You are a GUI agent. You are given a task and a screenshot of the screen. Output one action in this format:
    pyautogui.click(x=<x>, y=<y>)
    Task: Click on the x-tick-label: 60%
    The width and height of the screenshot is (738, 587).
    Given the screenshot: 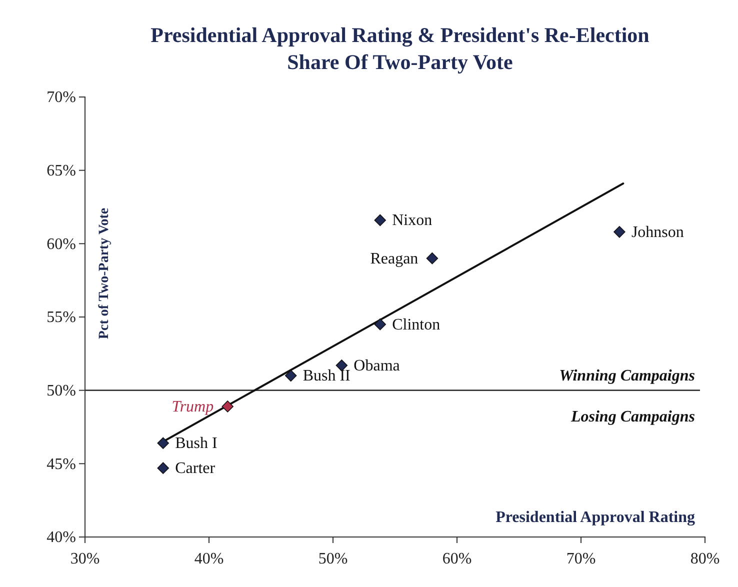 What is the action you would take?
    pyautogui.click(x=457, y=559)
    